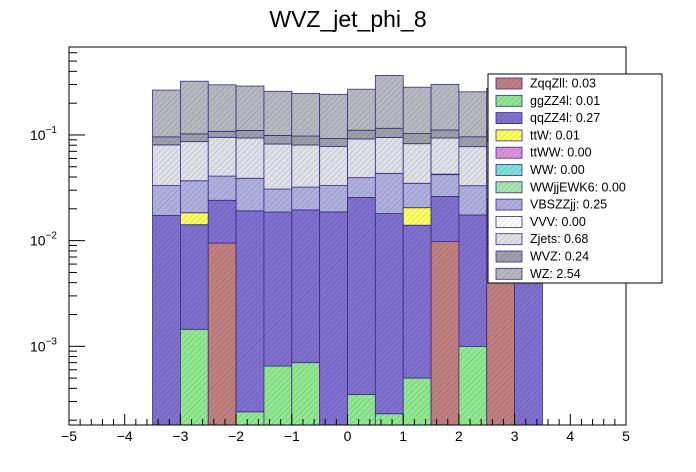  What do you see at coordinates (509, 222) in the screenshot?
I see `legend-swatch-hatch-VVV` at bounding box center [509, 222].